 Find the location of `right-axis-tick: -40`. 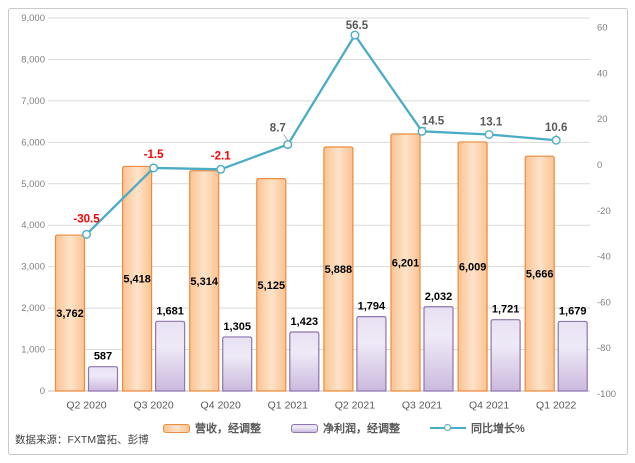

right-axis-tick: -40 is located at coordinates (604, 257).